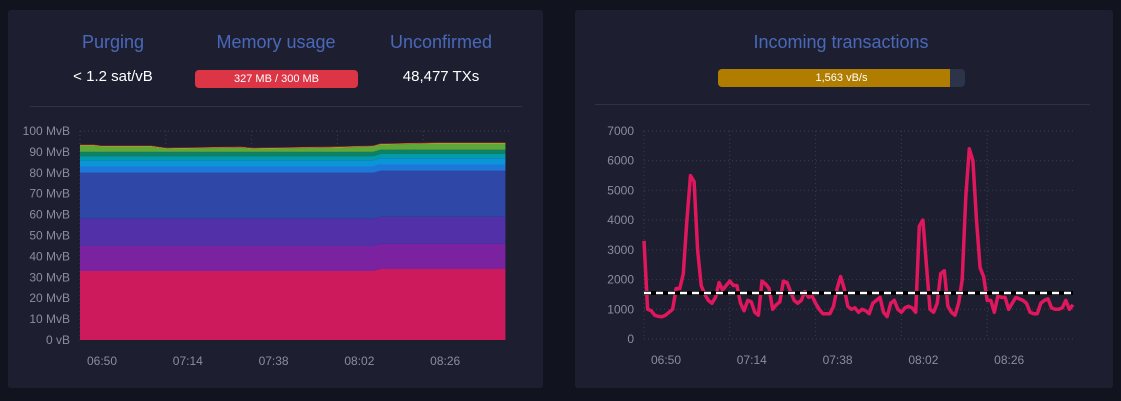 This screenshot has height=401, width=1121. I want to click on y-tick-label: 100 MvB, so click(46, 131).